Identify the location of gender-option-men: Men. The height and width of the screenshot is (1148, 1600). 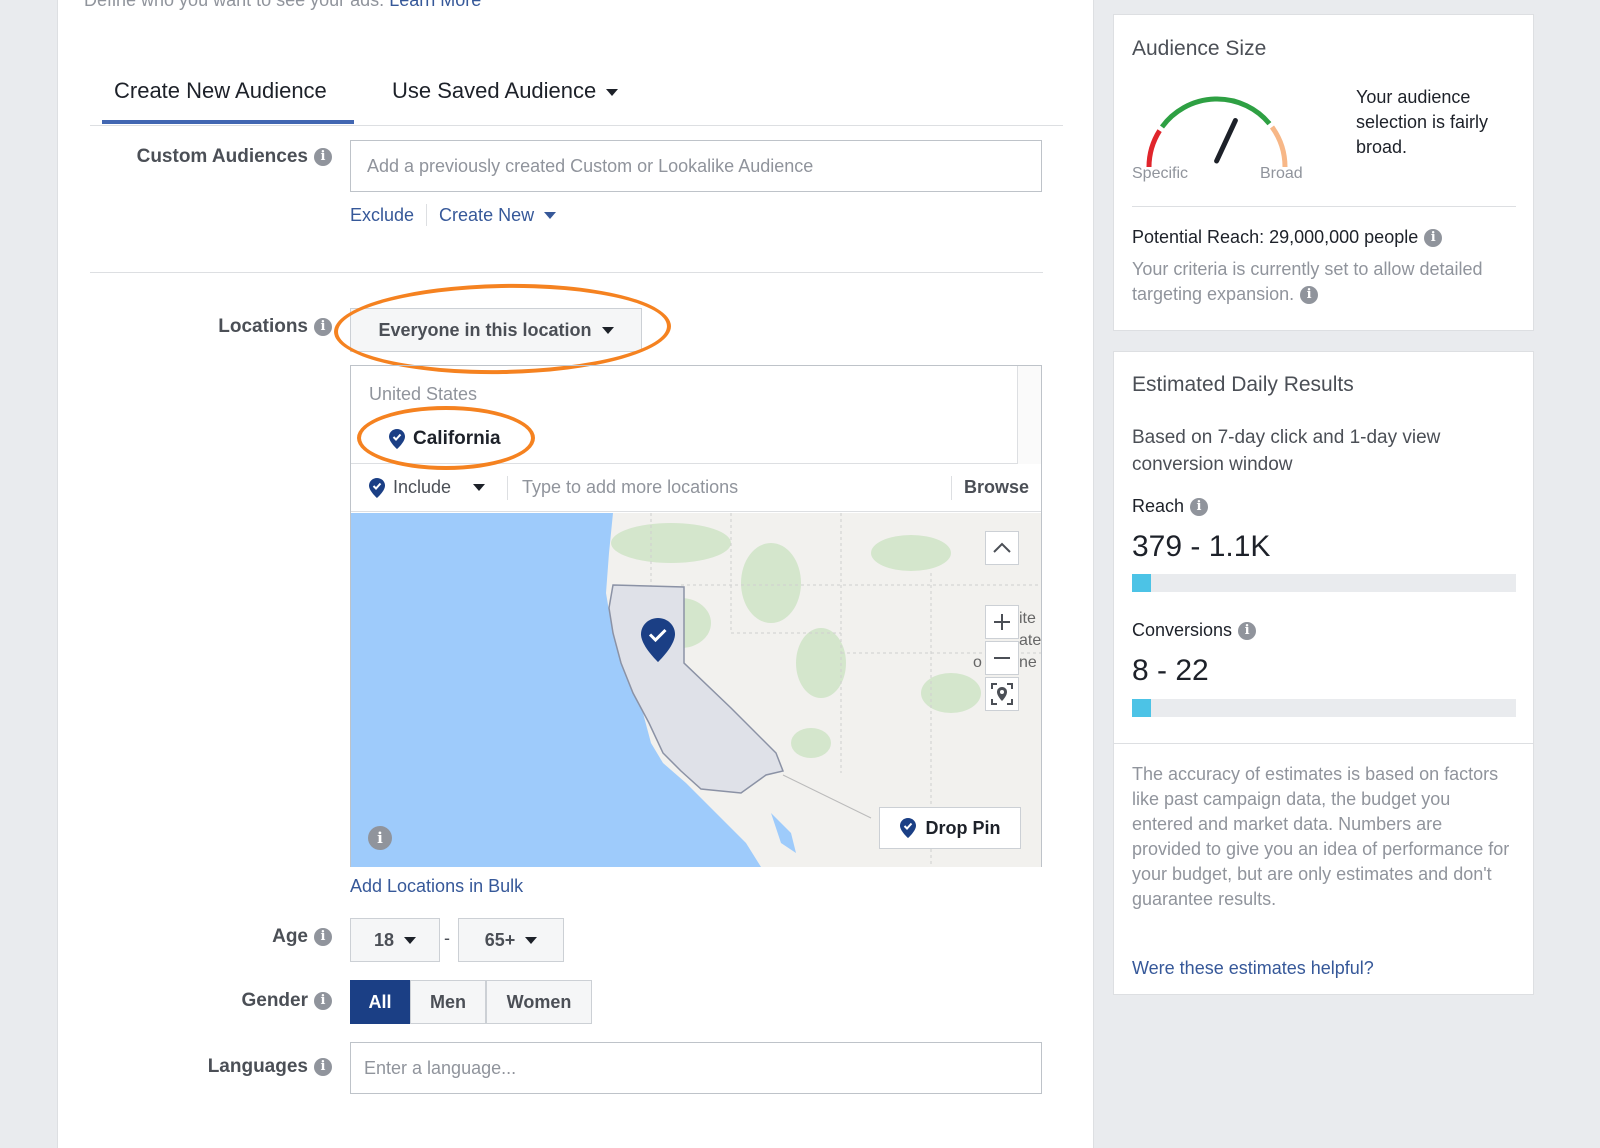
(448, 1002).